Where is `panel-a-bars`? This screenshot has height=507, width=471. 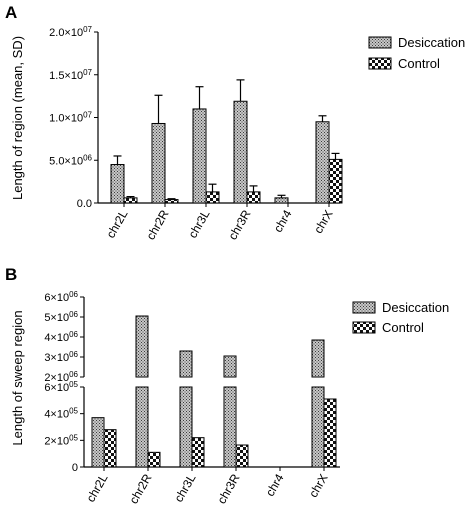 panel-a-bars is located at coordinates (226, 141).